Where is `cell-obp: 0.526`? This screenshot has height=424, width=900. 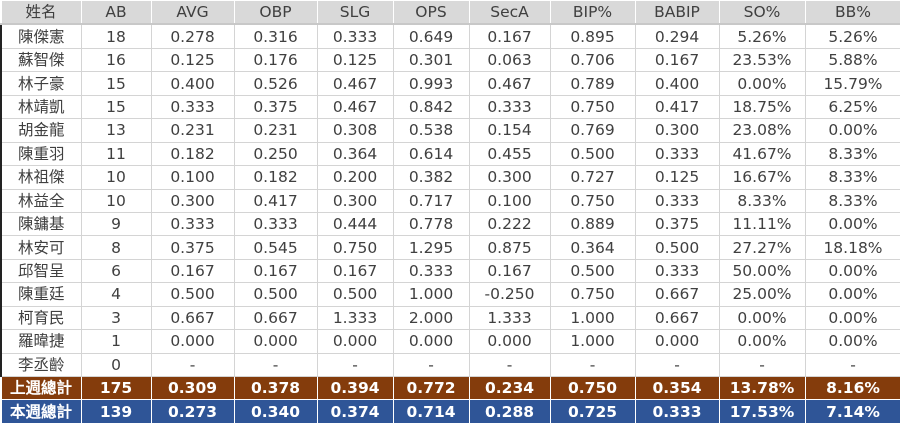
cell-obp: 0.526 is located at coordinates (275, 83).